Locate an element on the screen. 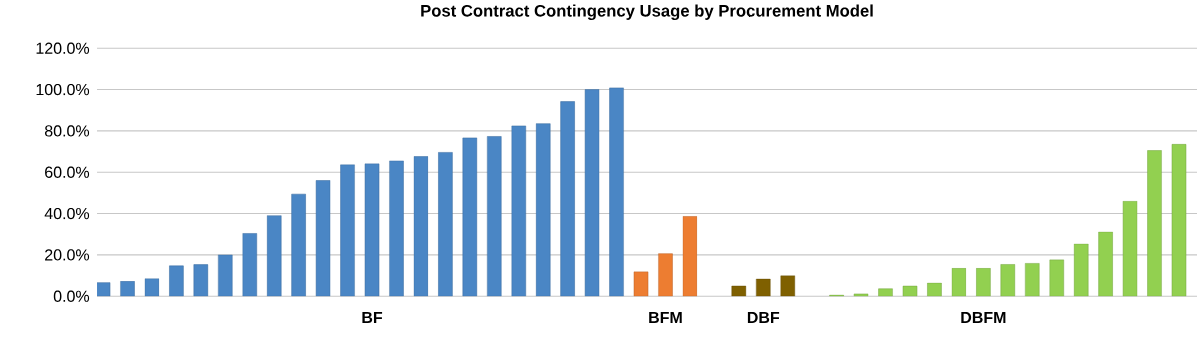 The height and width of the screenshot is (337, 1201). y-tick-label: 120.0% is located at coordinates (63, 48).